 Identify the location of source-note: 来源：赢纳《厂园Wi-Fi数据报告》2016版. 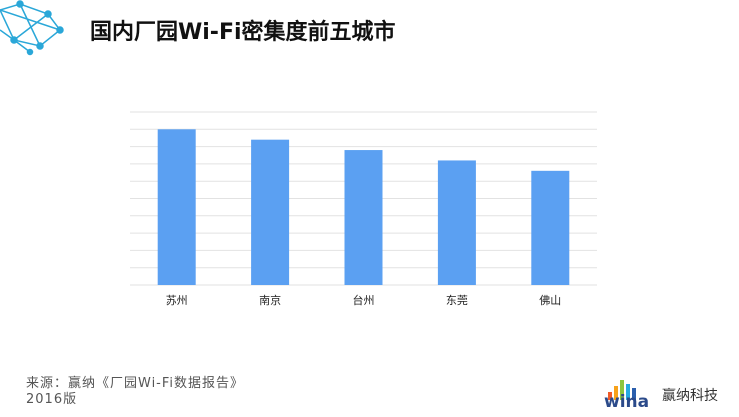
(135, 391).